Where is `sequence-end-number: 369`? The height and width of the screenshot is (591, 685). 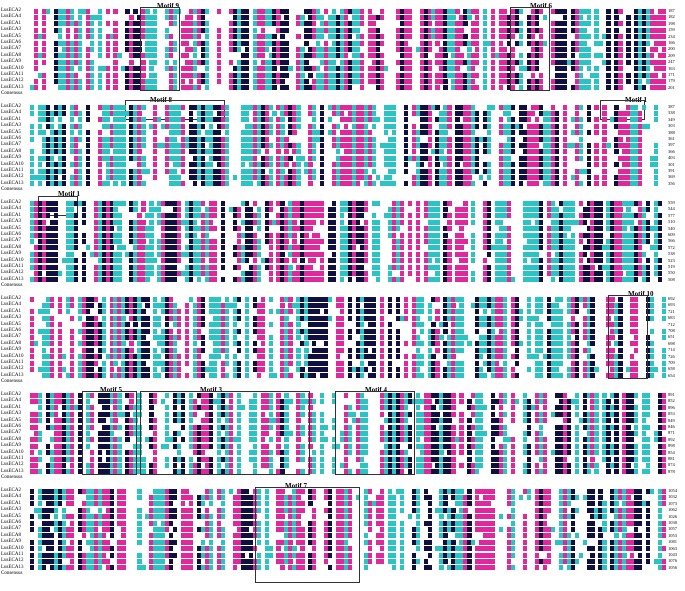 sequence-end-number: 369 is located at coordinates (671, 177).